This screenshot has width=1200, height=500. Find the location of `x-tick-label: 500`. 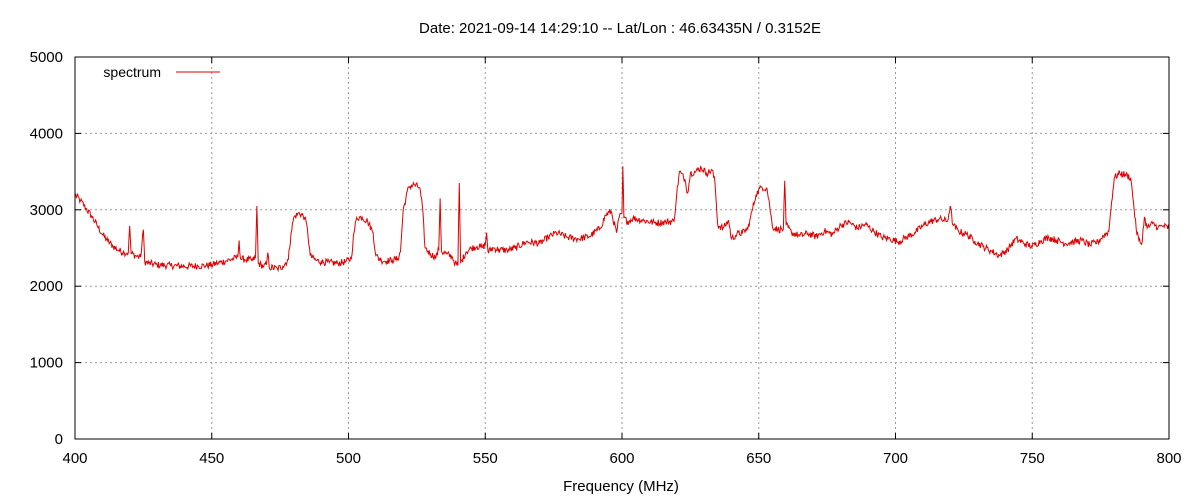

x-tick-label: 500 is located at coordinates (348, 458).